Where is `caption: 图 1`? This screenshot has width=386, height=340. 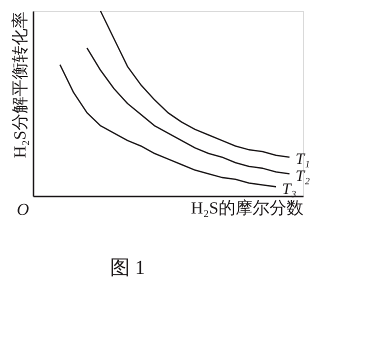 caption: 图 1 is located at coordinates (127, 268).